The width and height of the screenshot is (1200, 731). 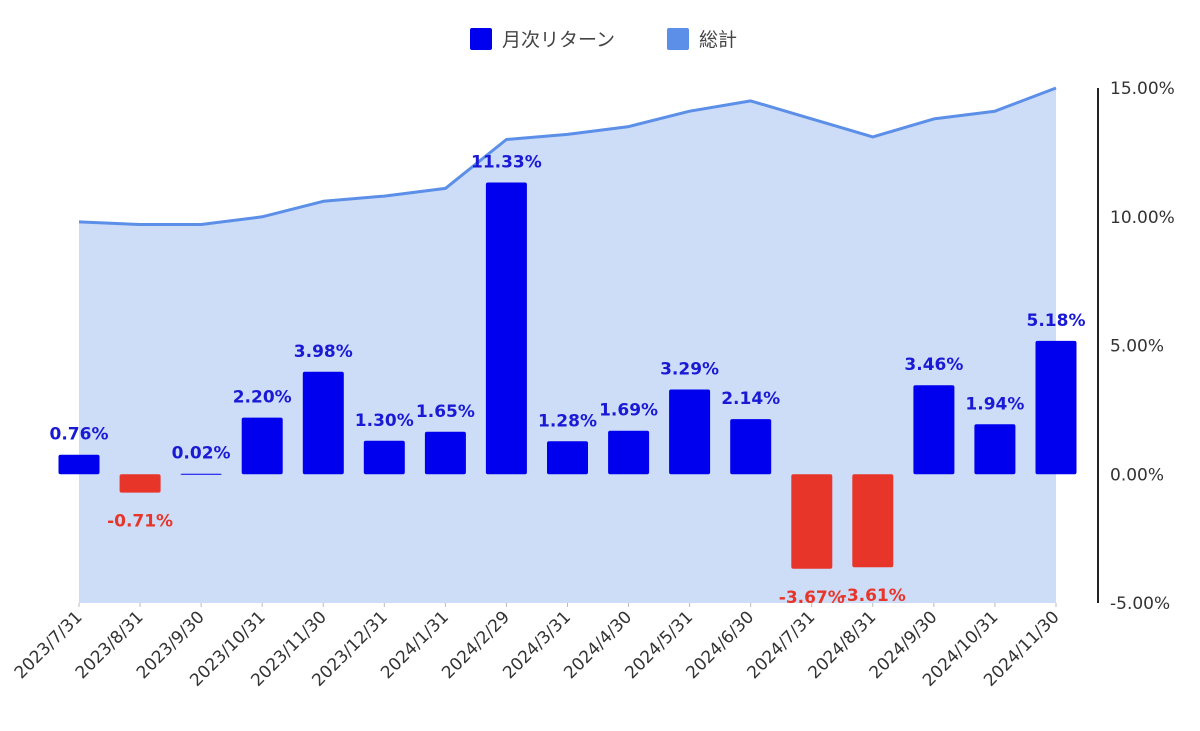 What do you see at coordinates (994, 404) in the screenshot?
I see `data-label-2024-10-31: 1.94%` at bounding box center [994, 404].